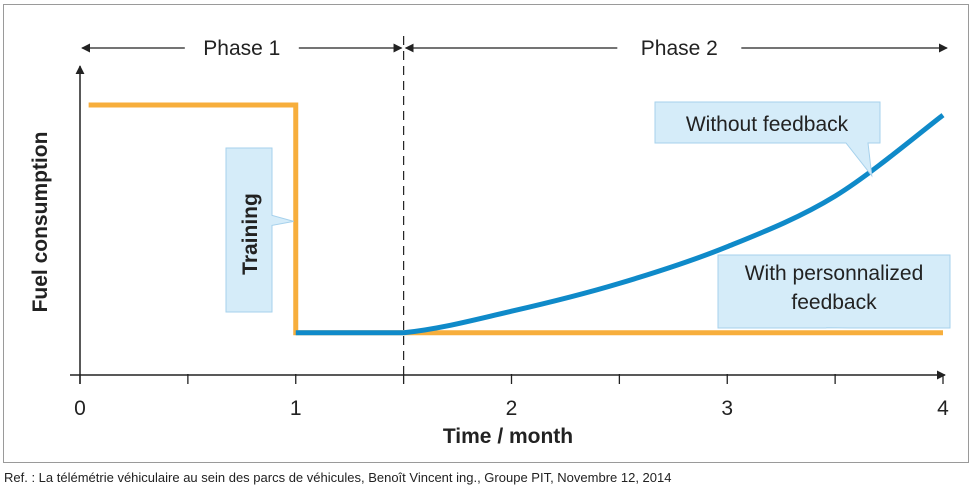 The height and width of the screenshot is (495, 973). Describe the element at coordinates (679, 48) in the screenshot. I see `phase-label-2: Phase 2` at that location.